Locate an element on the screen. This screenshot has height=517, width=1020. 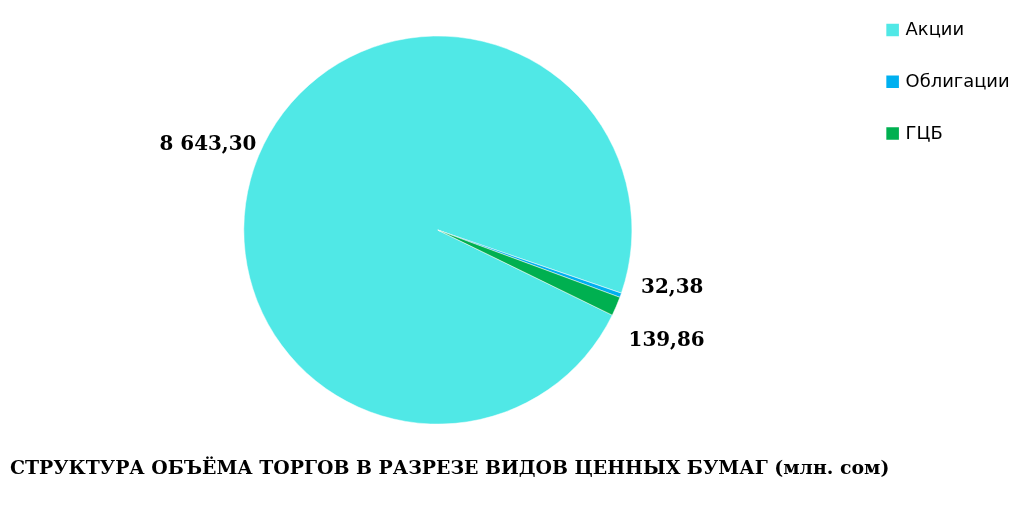
text: СТРУКТУРА ОБЪЁМА ТОРГОВ В РАЗРЕЗЕ ВИДОВ ЦЕННЫХ БУМАГ (млн. сом) is located at coordinates (449, 466).